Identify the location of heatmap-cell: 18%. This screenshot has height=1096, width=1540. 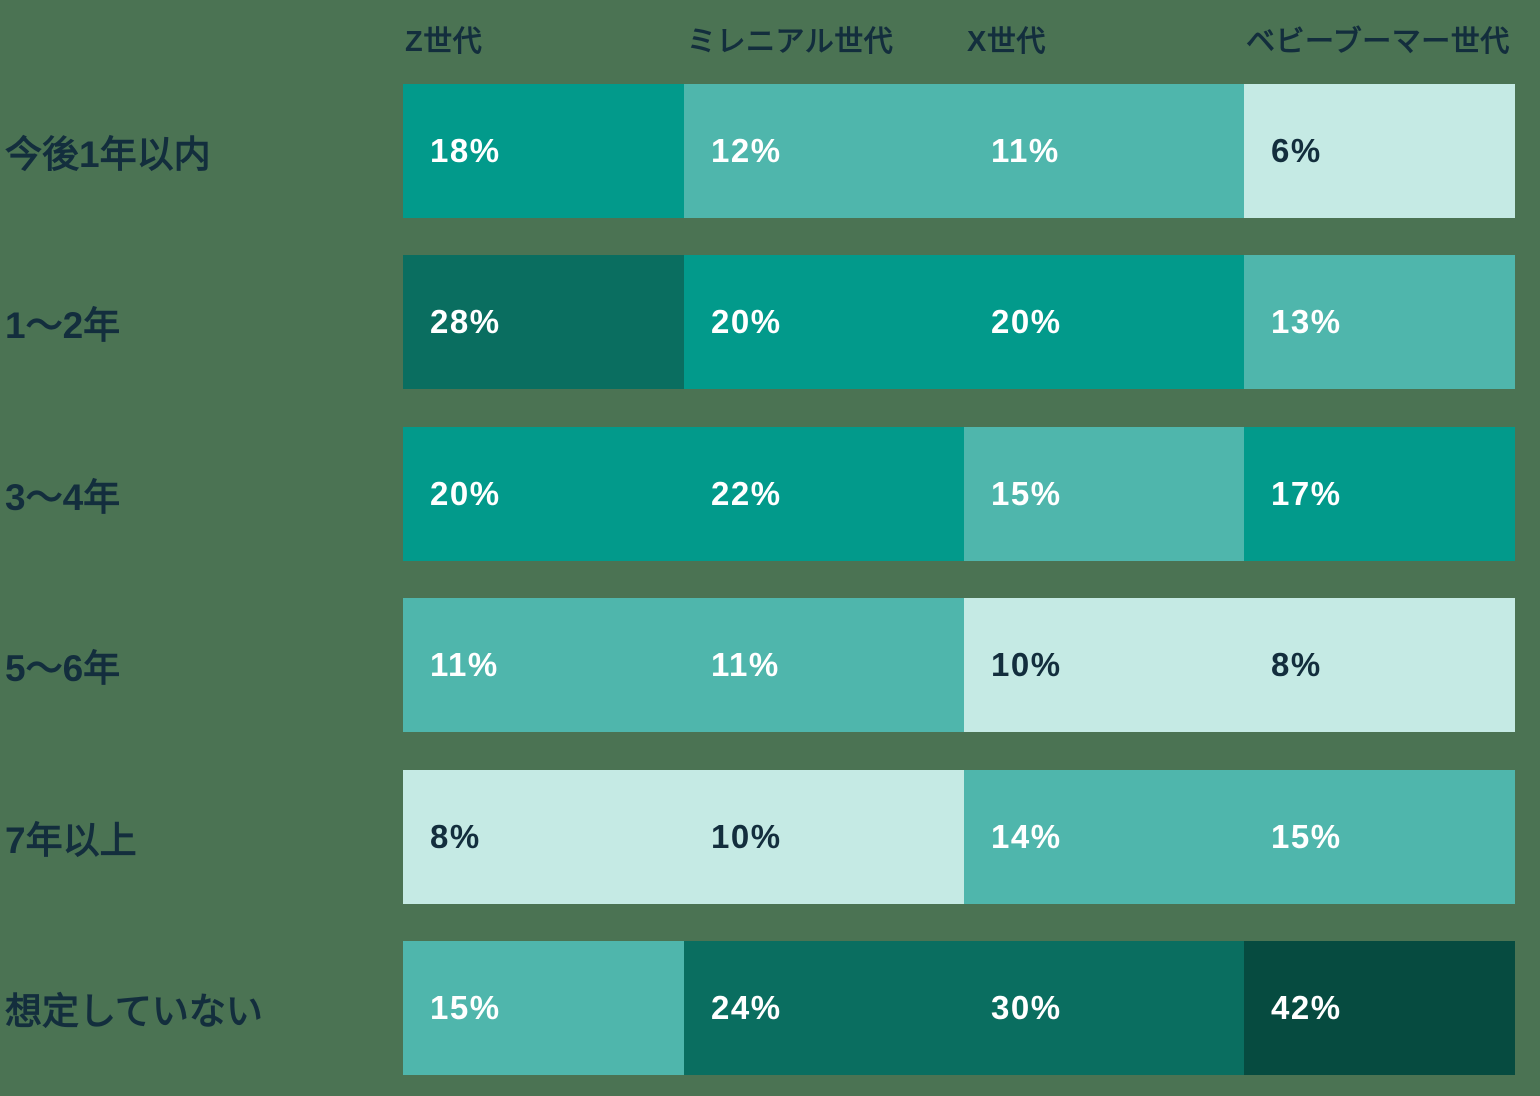
(543, 151).